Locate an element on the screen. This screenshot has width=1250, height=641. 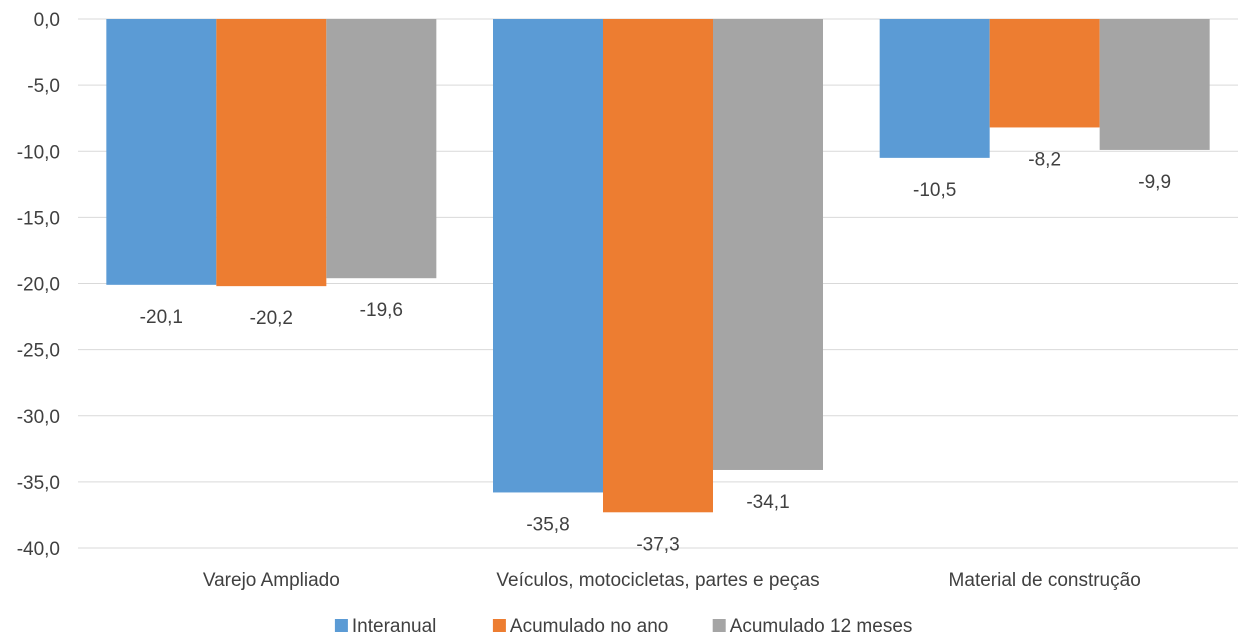
y-tick-label: 0,0 is located at coordinates (47, 20).